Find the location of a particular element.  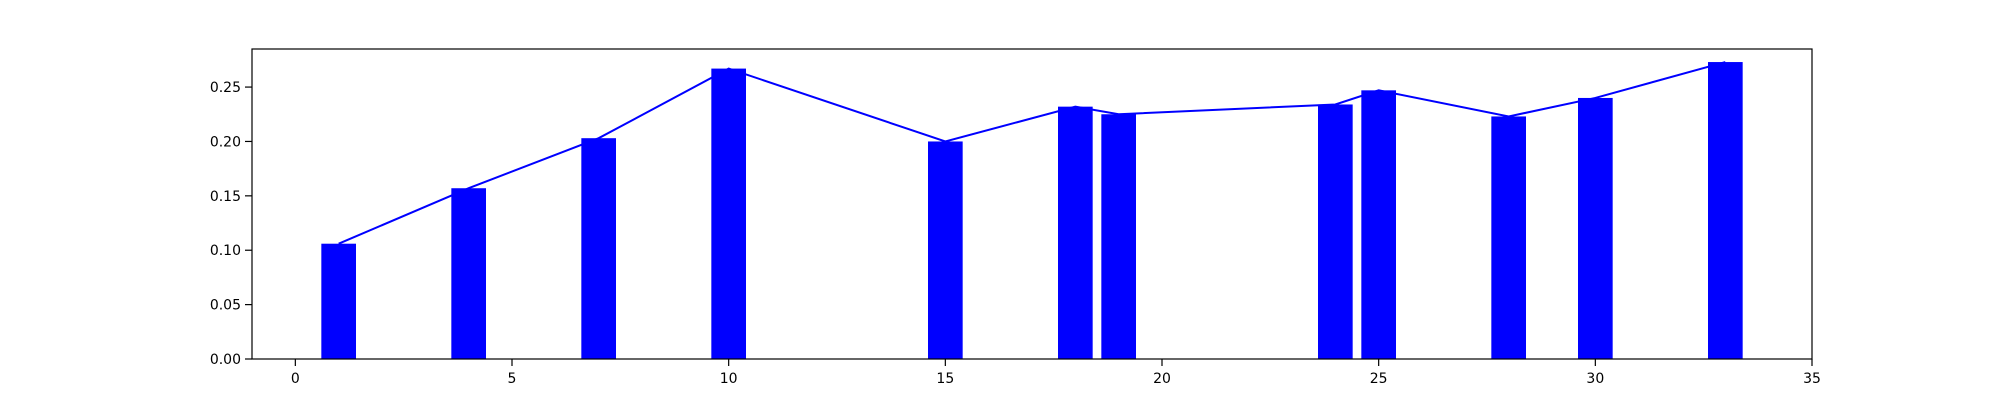

x-tick-label: 0 is located at coordinates (295, 379).